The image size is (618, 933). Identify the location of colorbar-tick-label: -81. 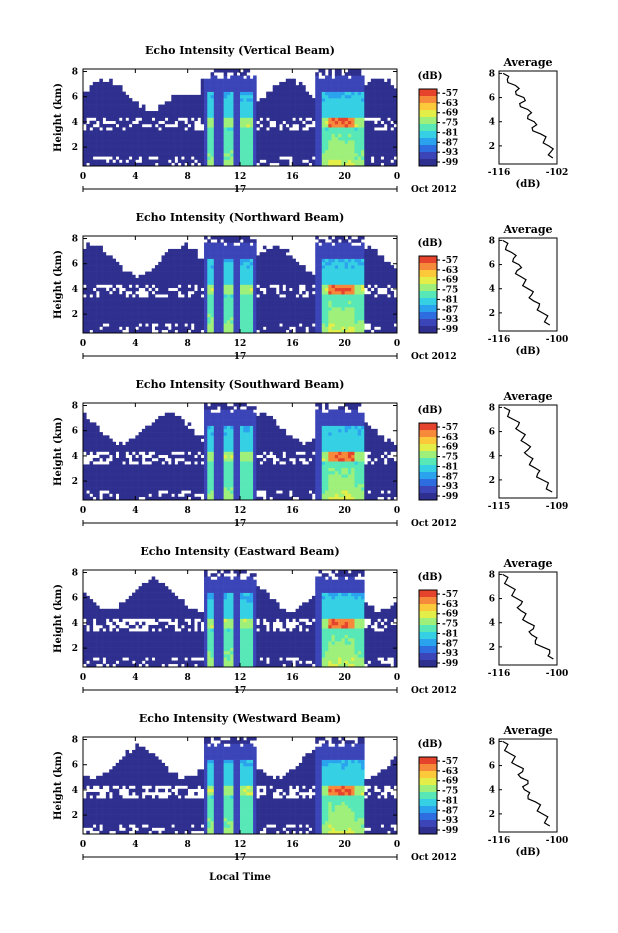
(450, 133).